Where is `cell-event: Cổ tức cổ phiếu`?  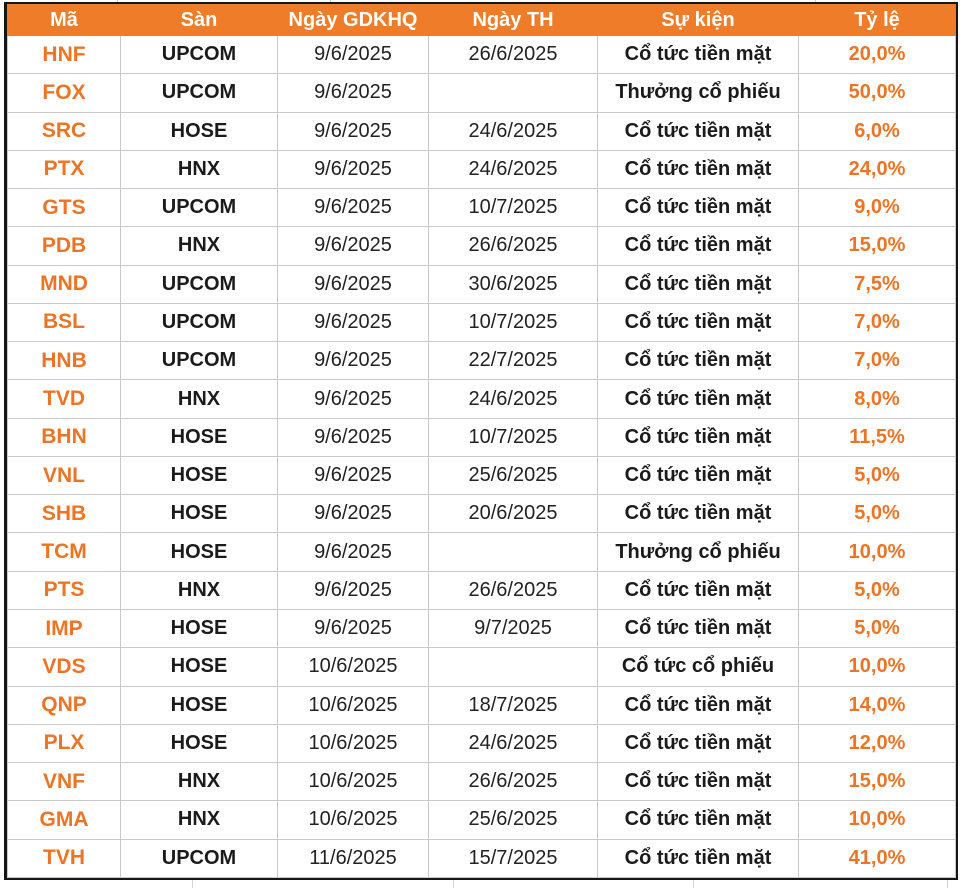
cell-event: Cổ tức cổ phiếu is located at coordinates (698, 667).